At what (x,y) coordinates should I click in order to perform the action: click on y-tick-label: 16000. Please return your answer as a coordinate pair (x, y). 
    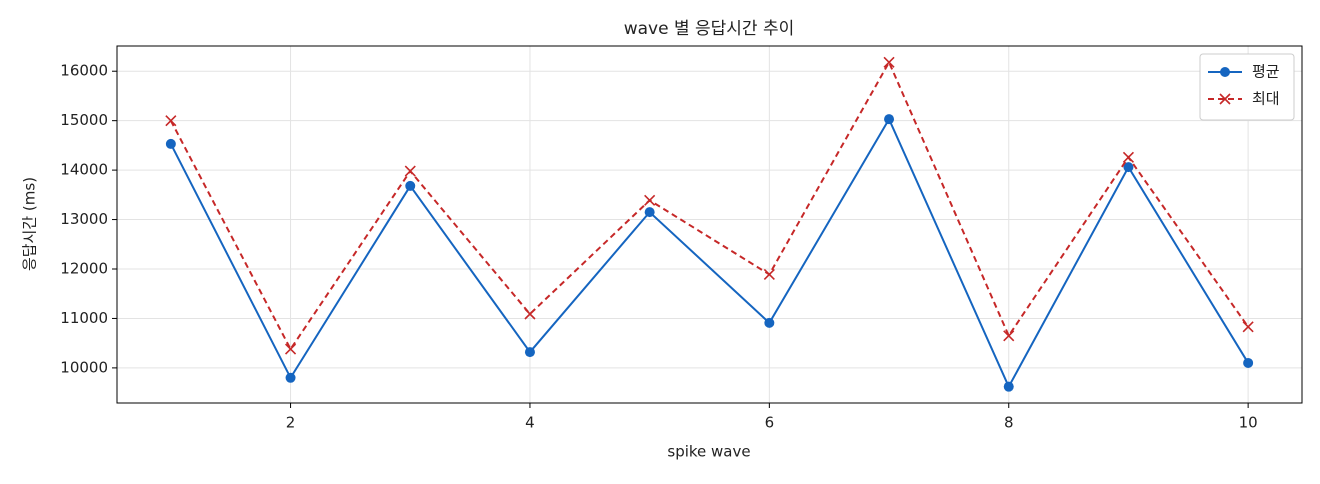
    Looking at the image, I should click on (84, 71).